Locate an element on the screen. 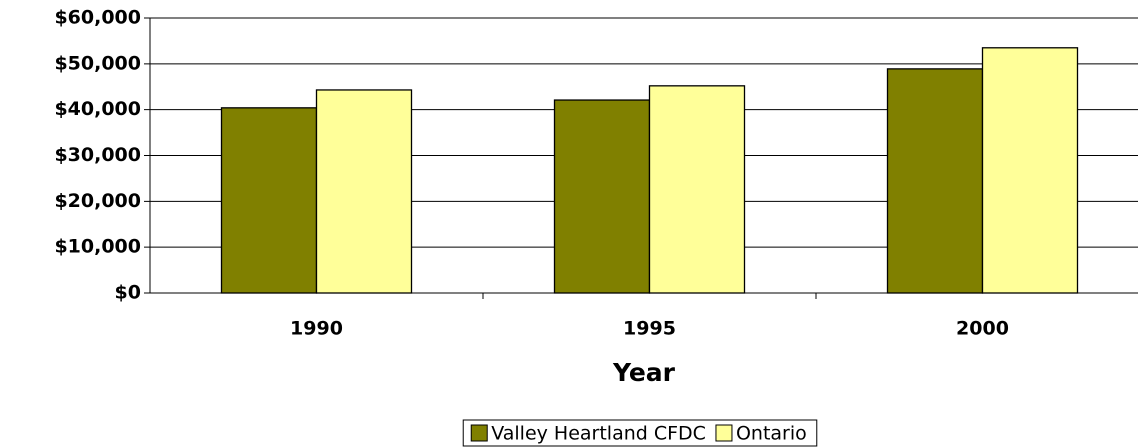  y-tick-label: $60,000 is located at coordinates (97, 18).